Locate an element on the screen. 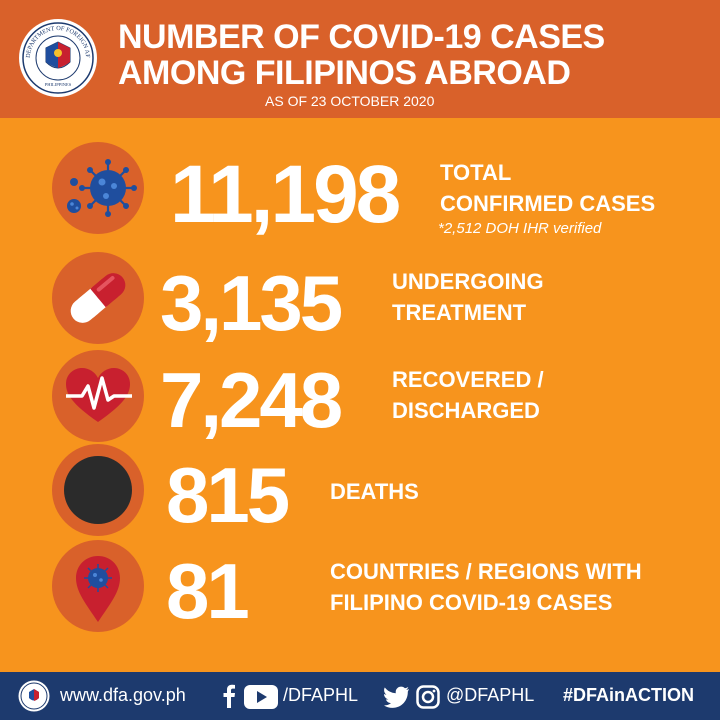 The height and width of the screenshot is (720, 720). hashtag-dfainaction: #DFAinACTION is located at coordinates (629, 695).